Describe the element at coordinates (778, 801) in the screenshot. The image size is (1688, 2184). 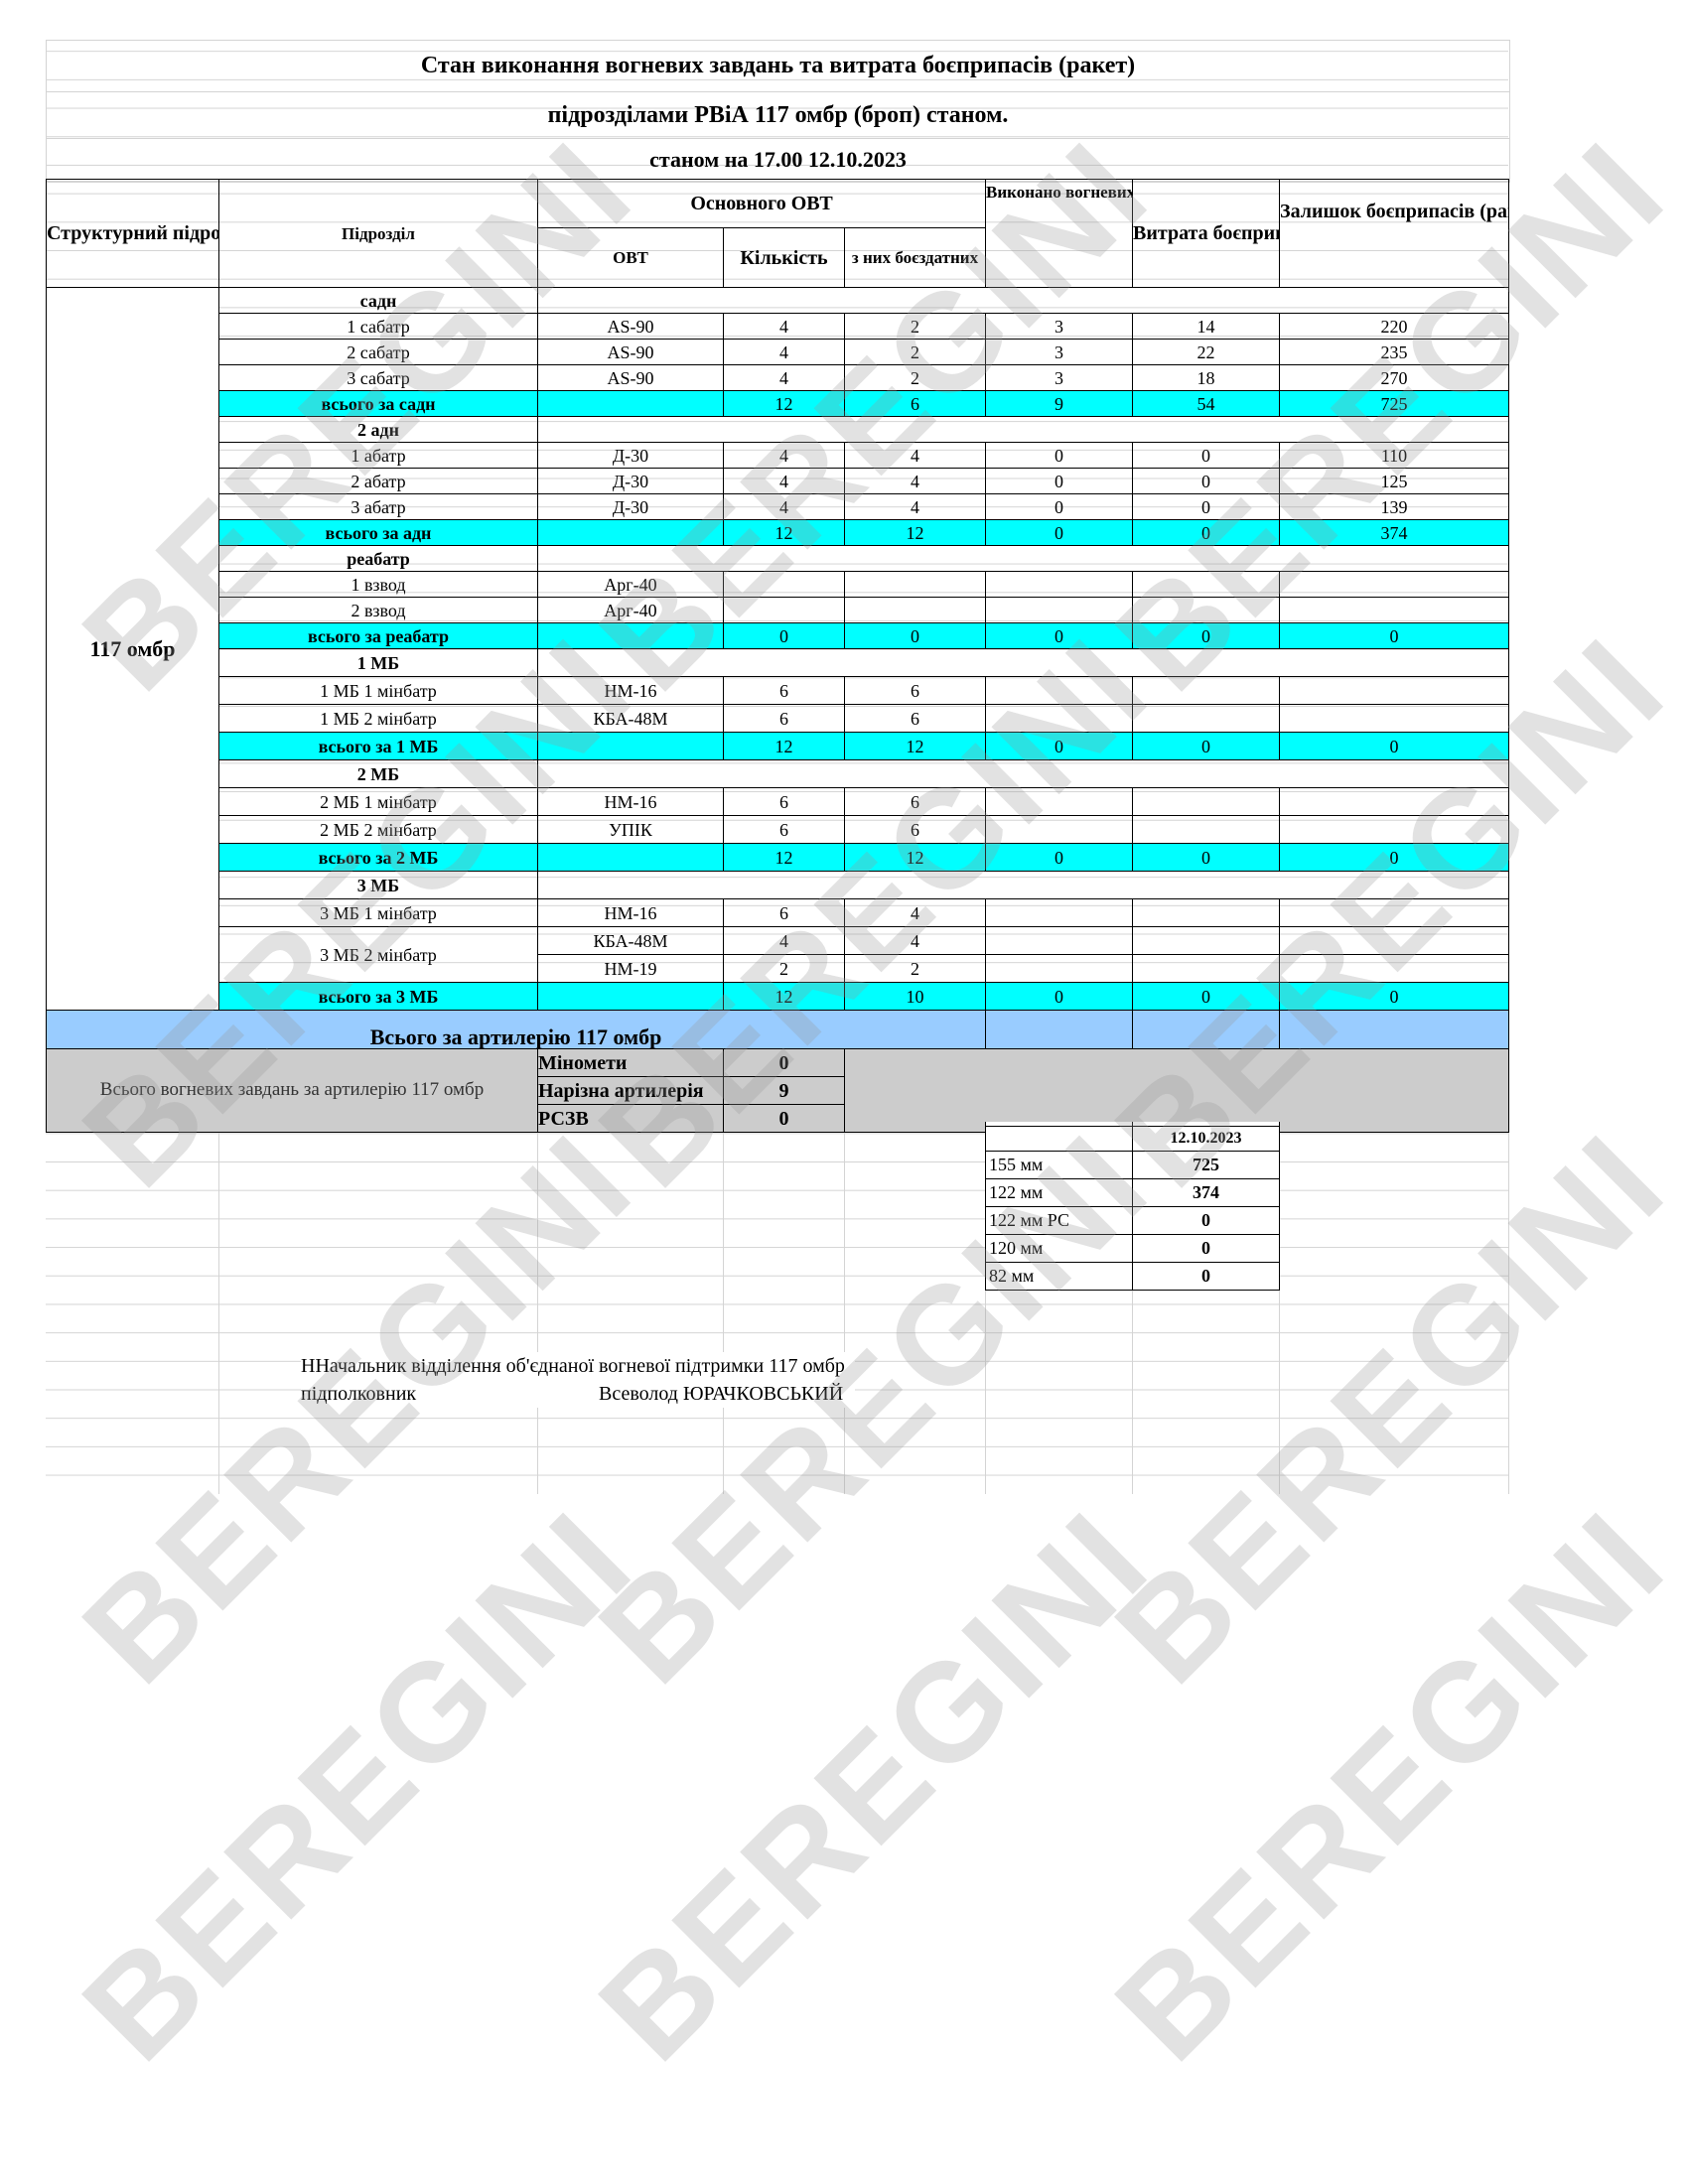
I see `table-row: 2 МБ 1 мінбатр НМ-16 6 6` at that location.